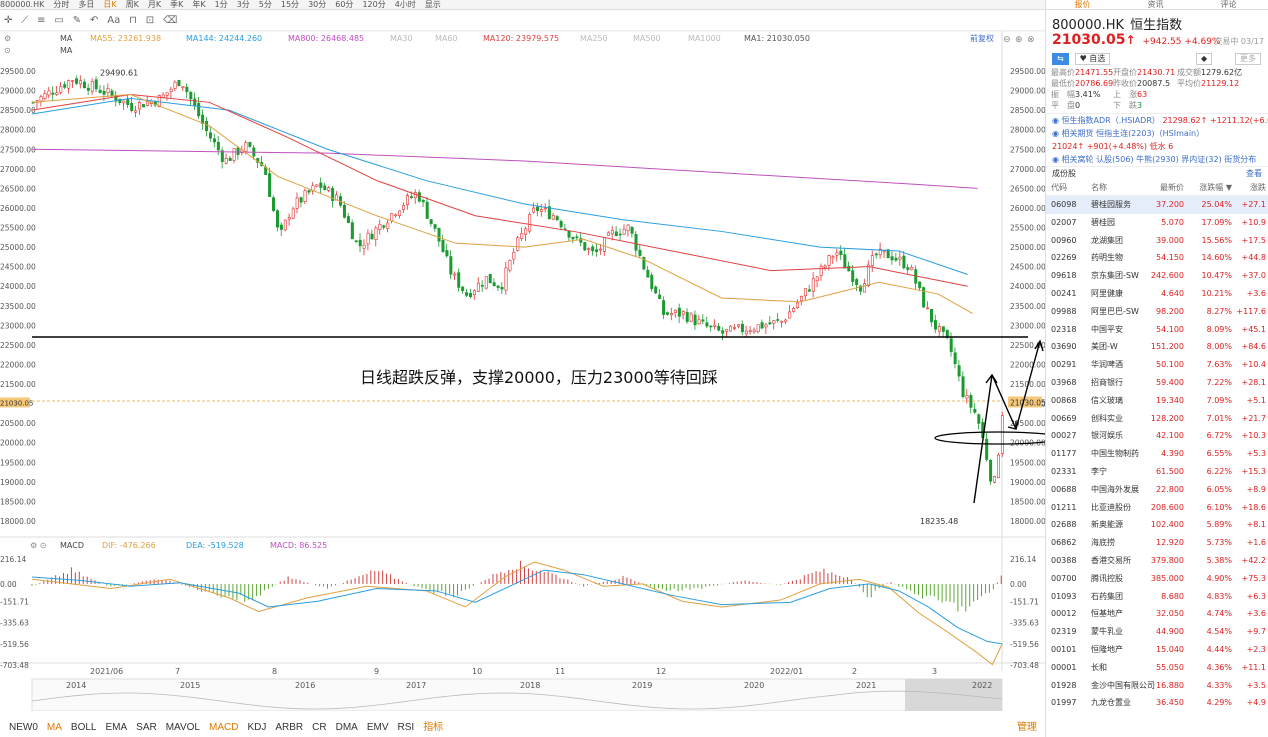  I want to click on indicator-tab: MAVOL, so click(182, 727).